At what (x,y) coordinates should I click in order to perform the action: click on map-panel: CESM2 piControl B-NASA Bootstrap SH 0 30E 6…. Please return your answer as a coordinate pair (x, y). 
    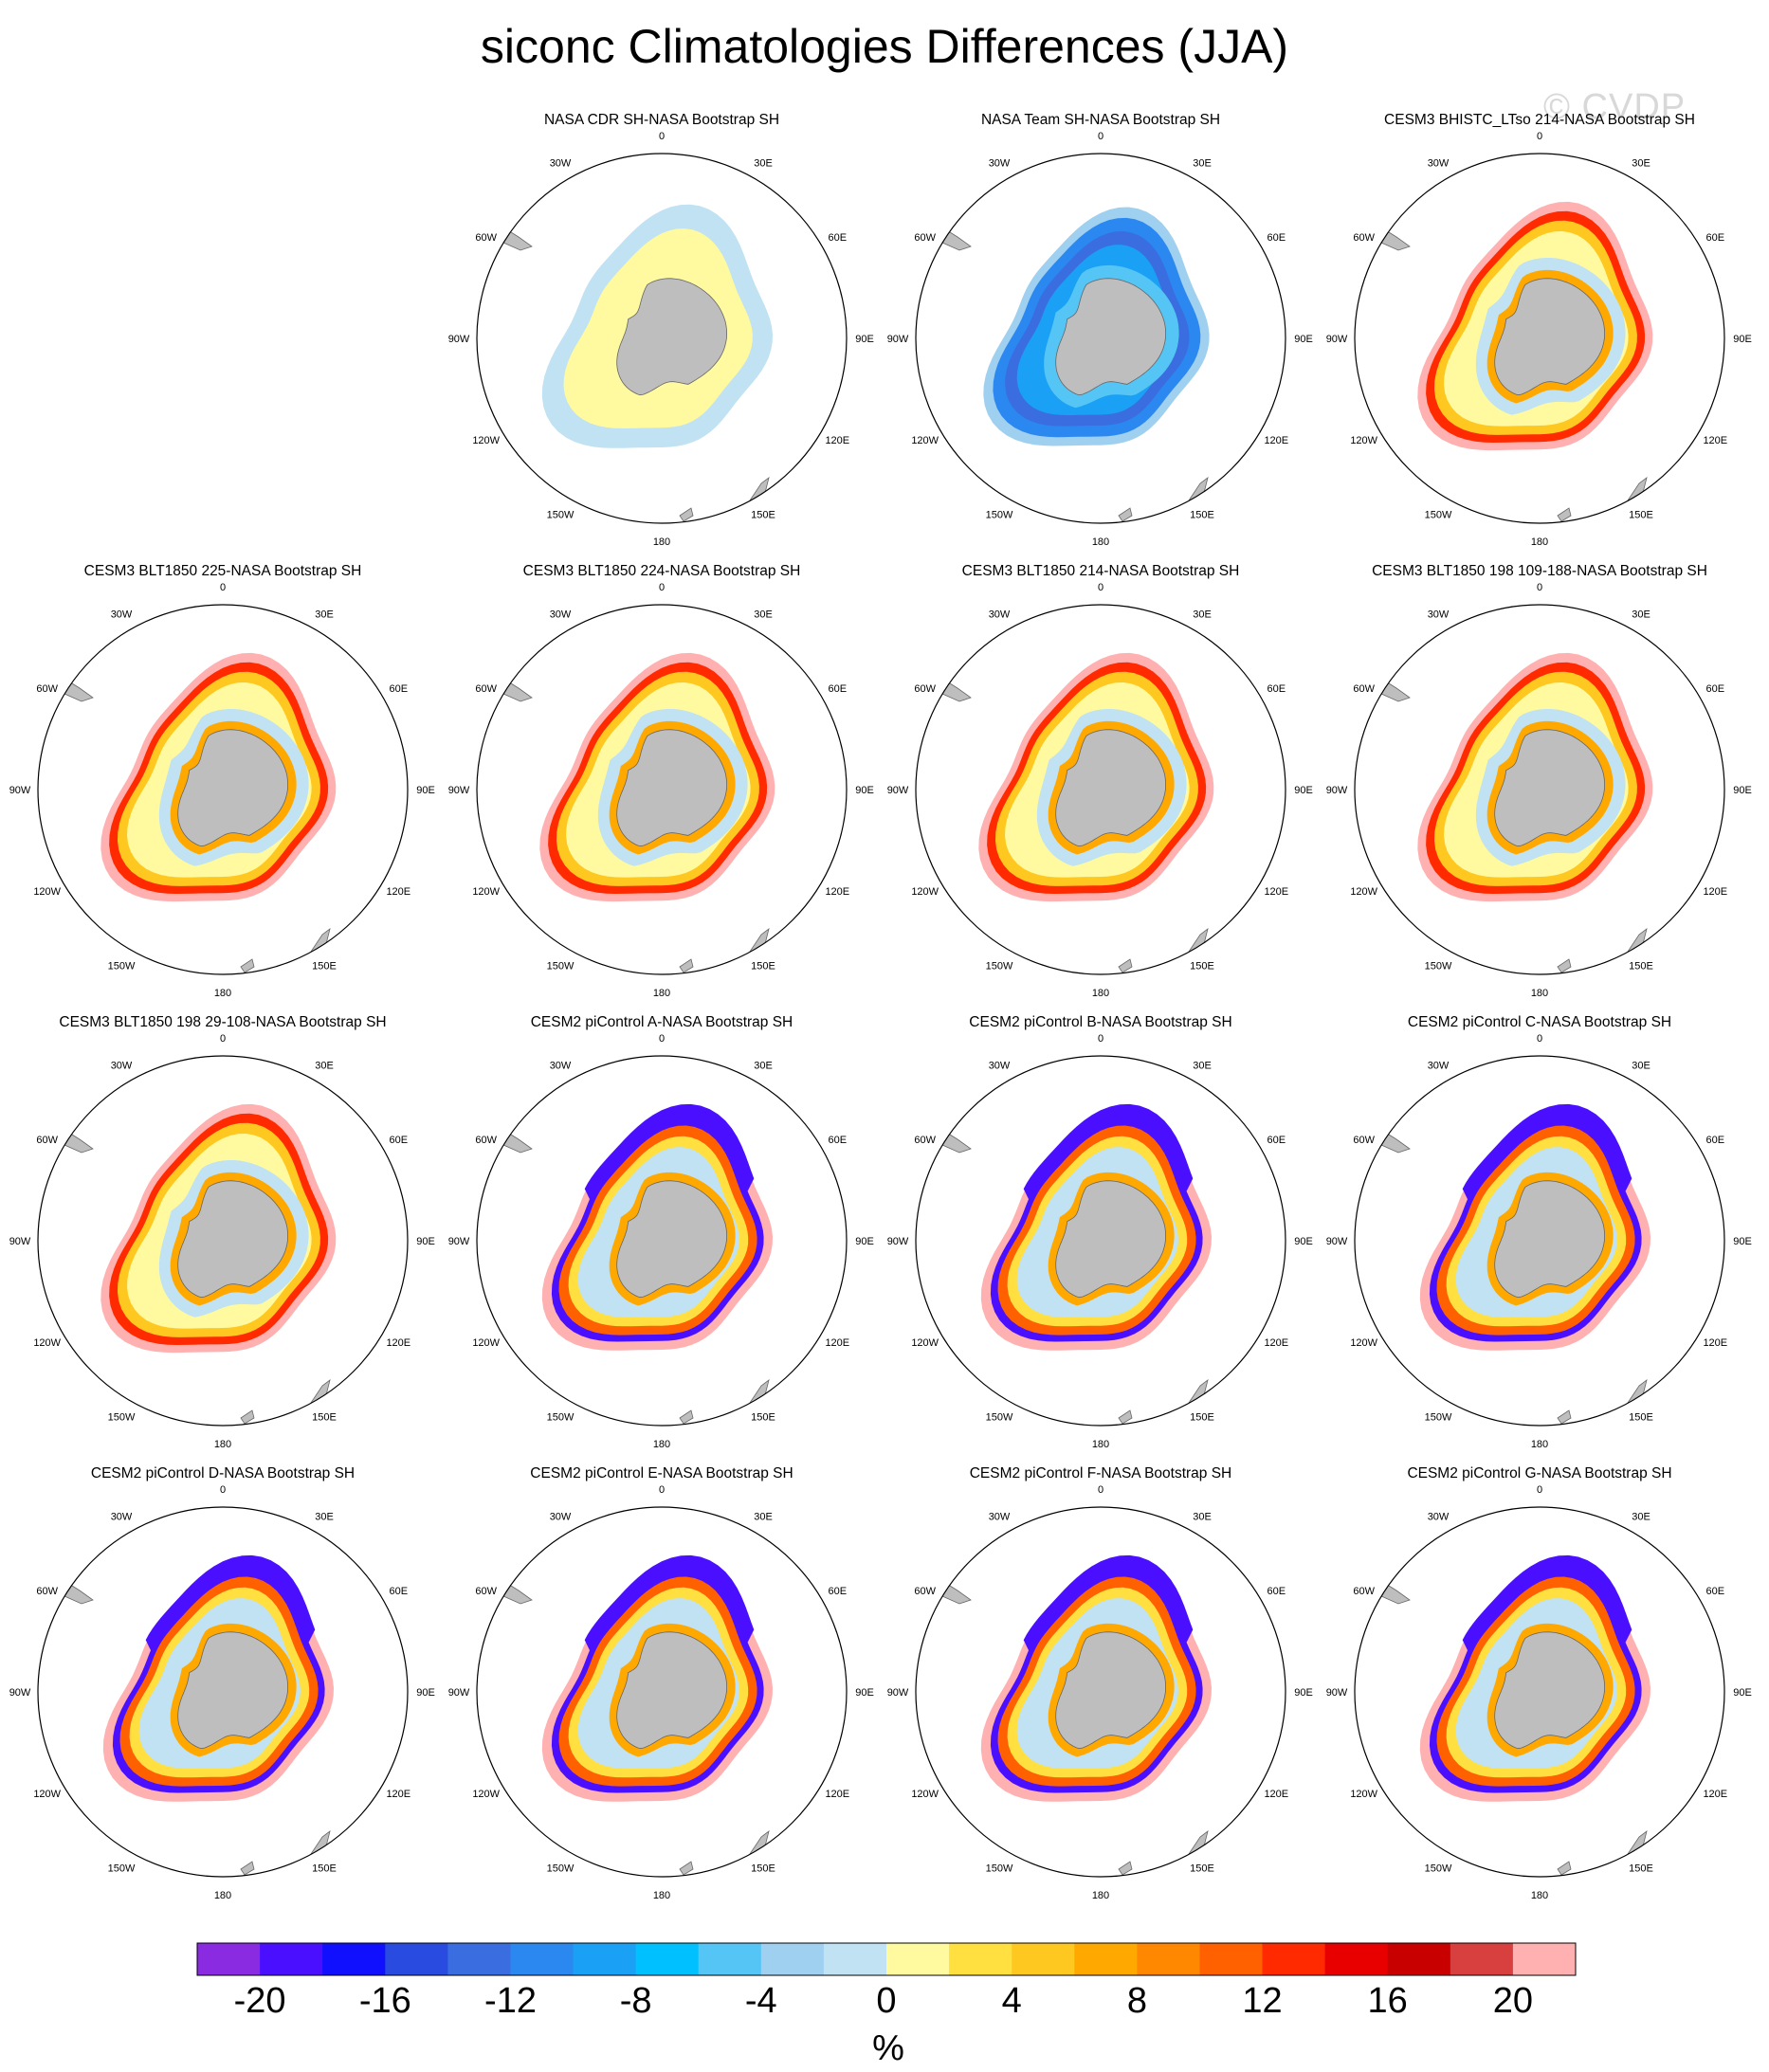
    Looking at the image, I should click on (1100, 1237).